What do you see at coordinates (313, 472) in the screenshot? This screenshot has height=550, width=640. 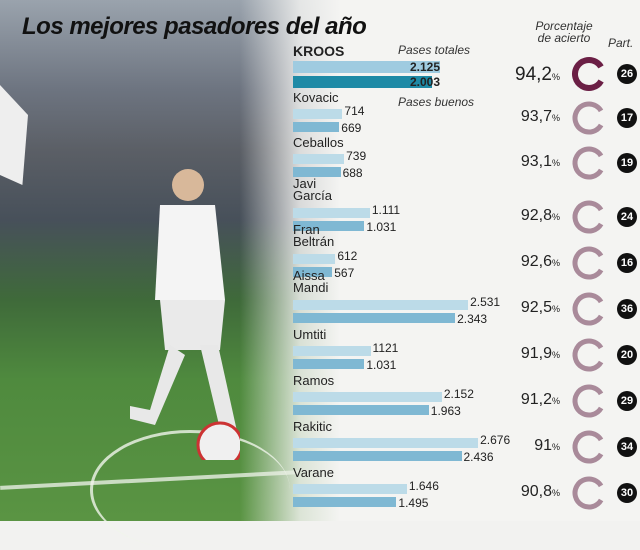 I see `player-name: Varane` at bounding box center [313, 472].